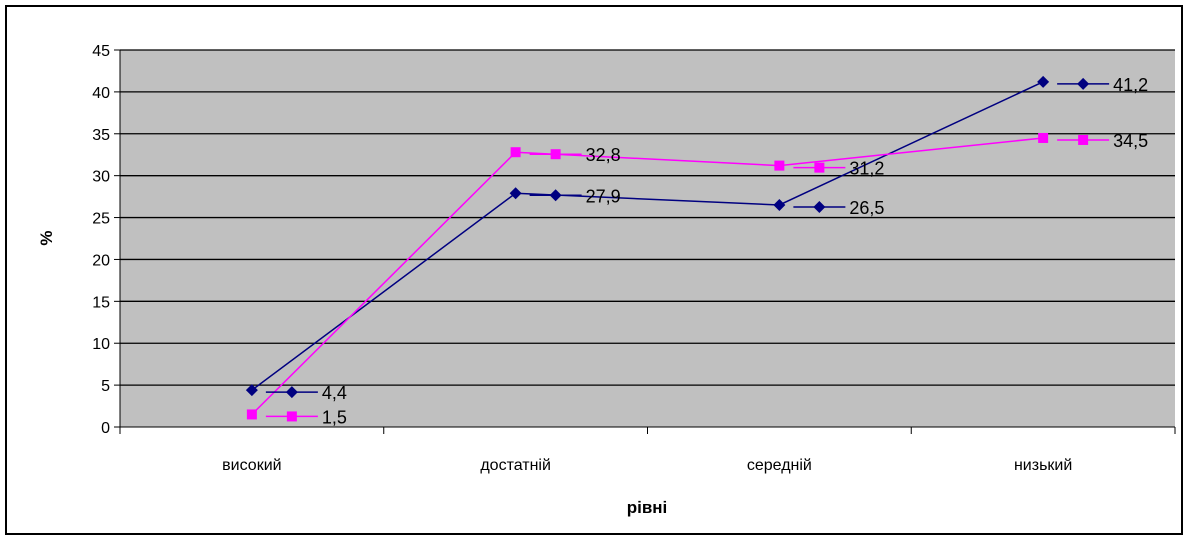 This screenshot has height=545, width=1188. I want to click on data-label: 1,5, so click(334, 417).